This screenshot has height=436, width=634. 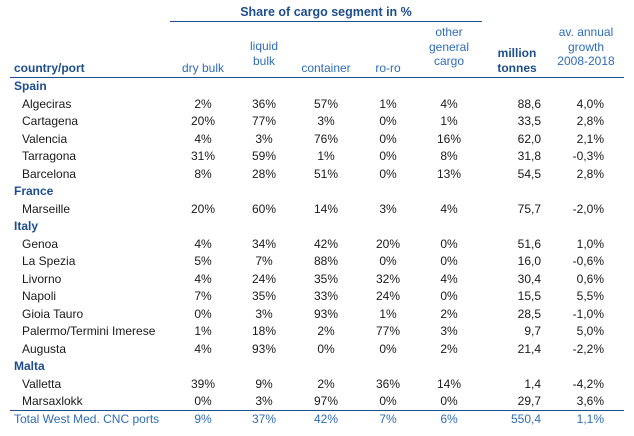 I want to click on col-header-growth-line1: av. annual, so click(x=586, y=32).